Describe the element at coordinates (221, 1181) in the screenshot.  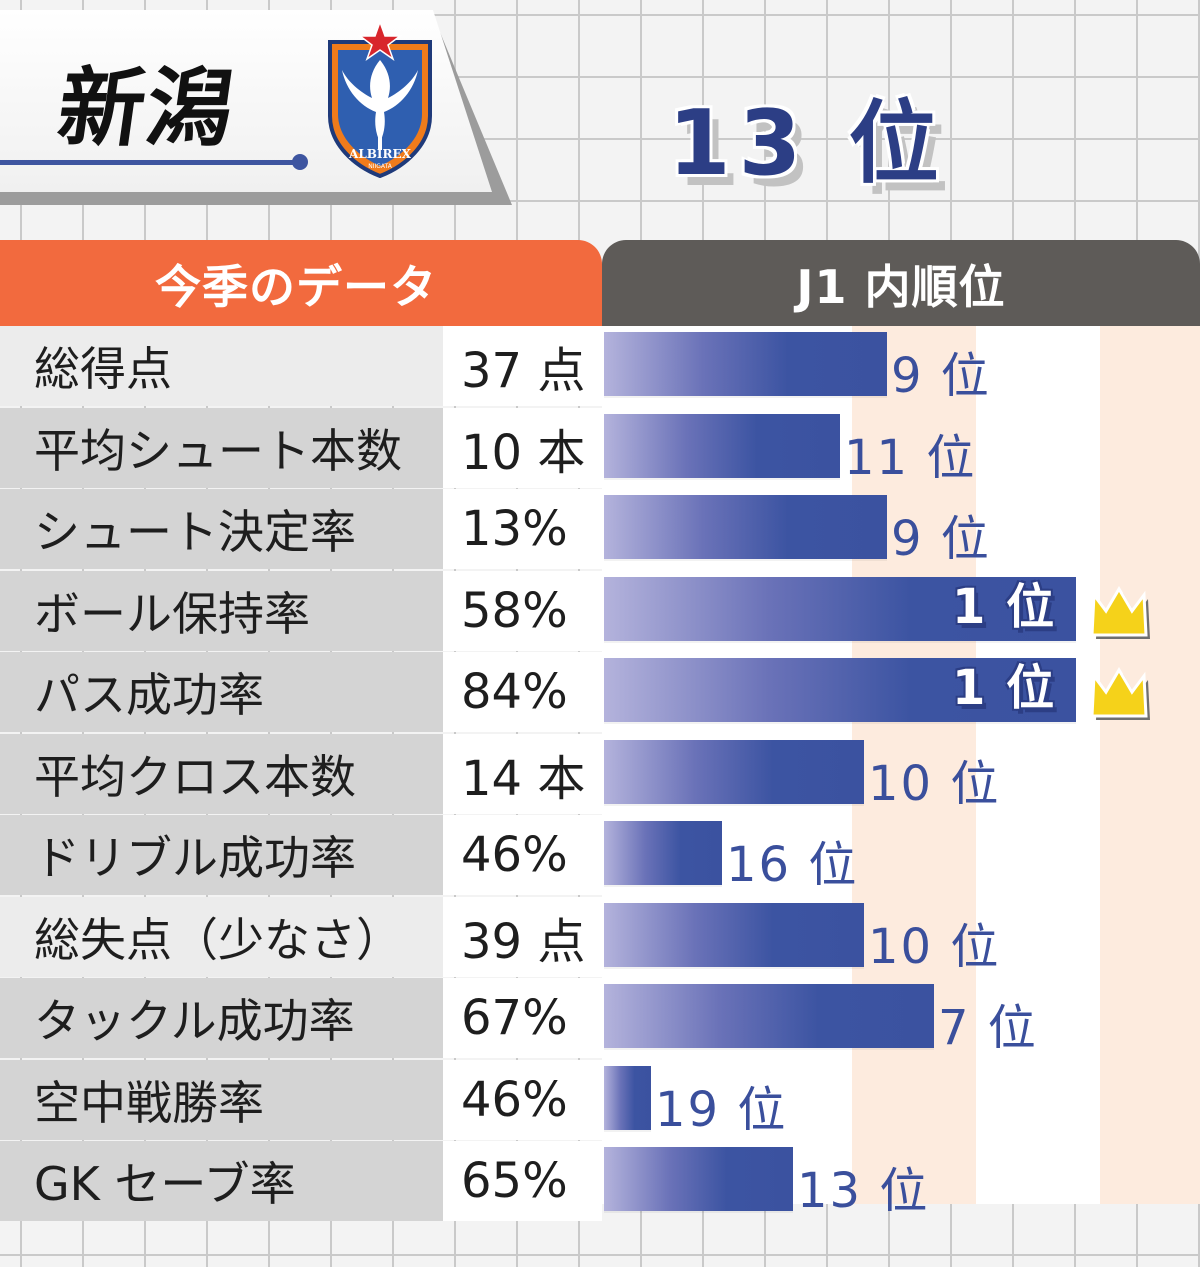
I see `stat-label: GK セーブ率` at that location.